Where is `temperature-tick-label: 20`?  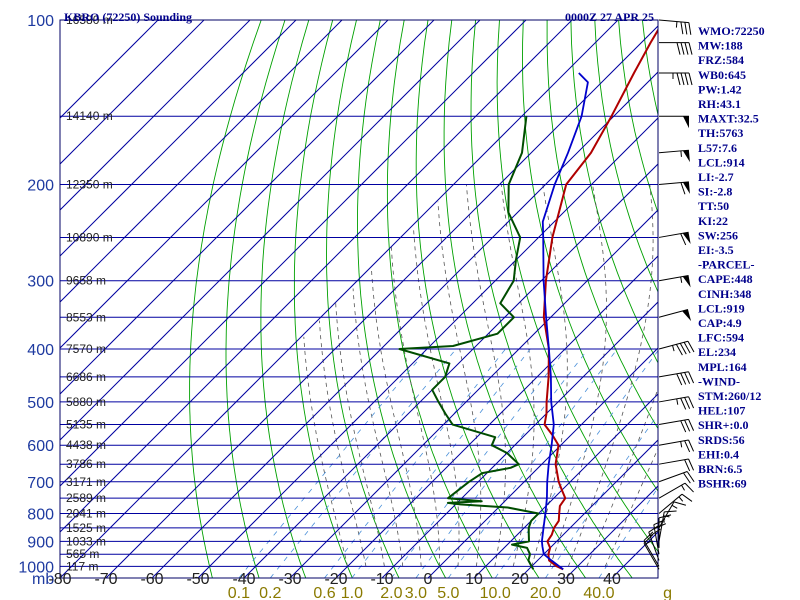 temperature-tick-label: 20 is located at coordinates (520, 579).